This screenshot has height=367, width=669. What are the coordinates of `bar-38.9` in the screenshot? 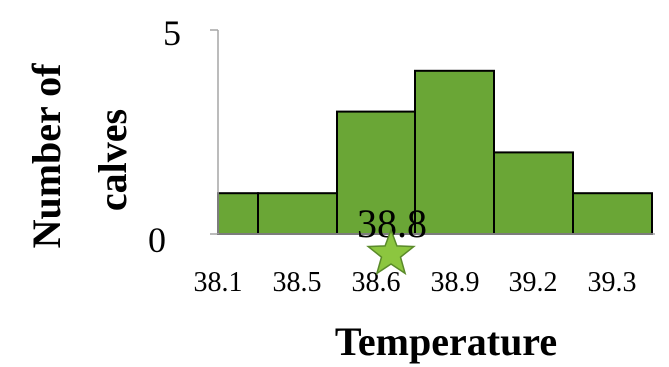 It's located at (454, 152).